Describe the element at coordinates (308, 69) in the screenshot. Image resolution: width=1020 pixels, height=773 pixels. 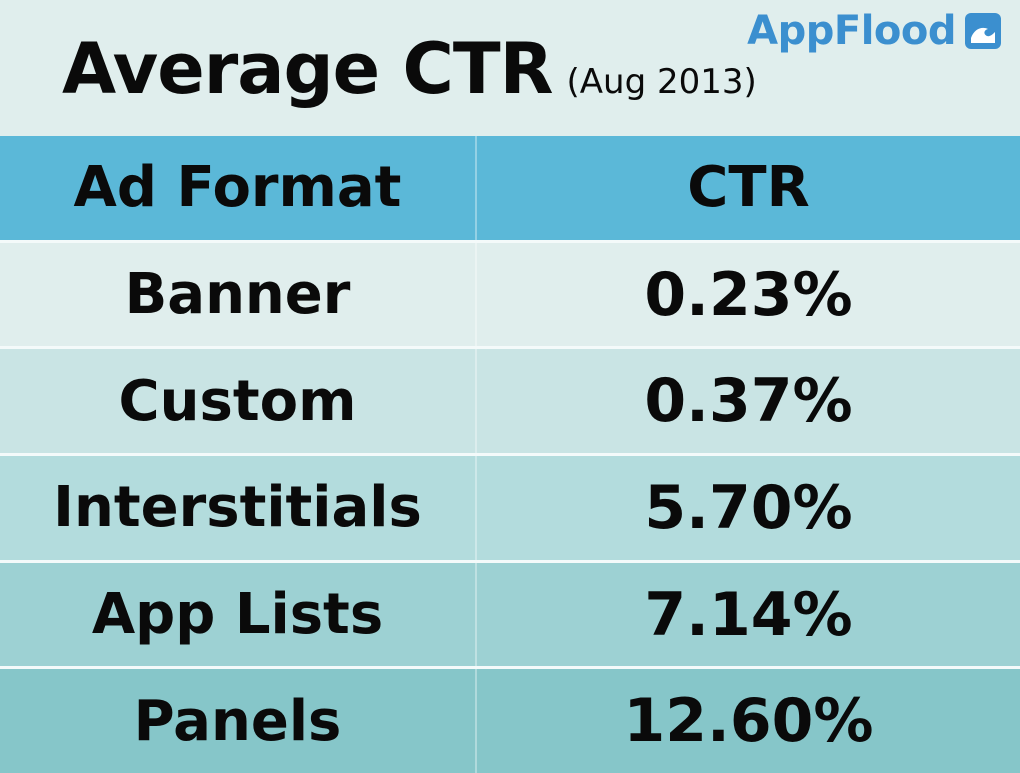
I see `title-main: Average CTR` at that location.